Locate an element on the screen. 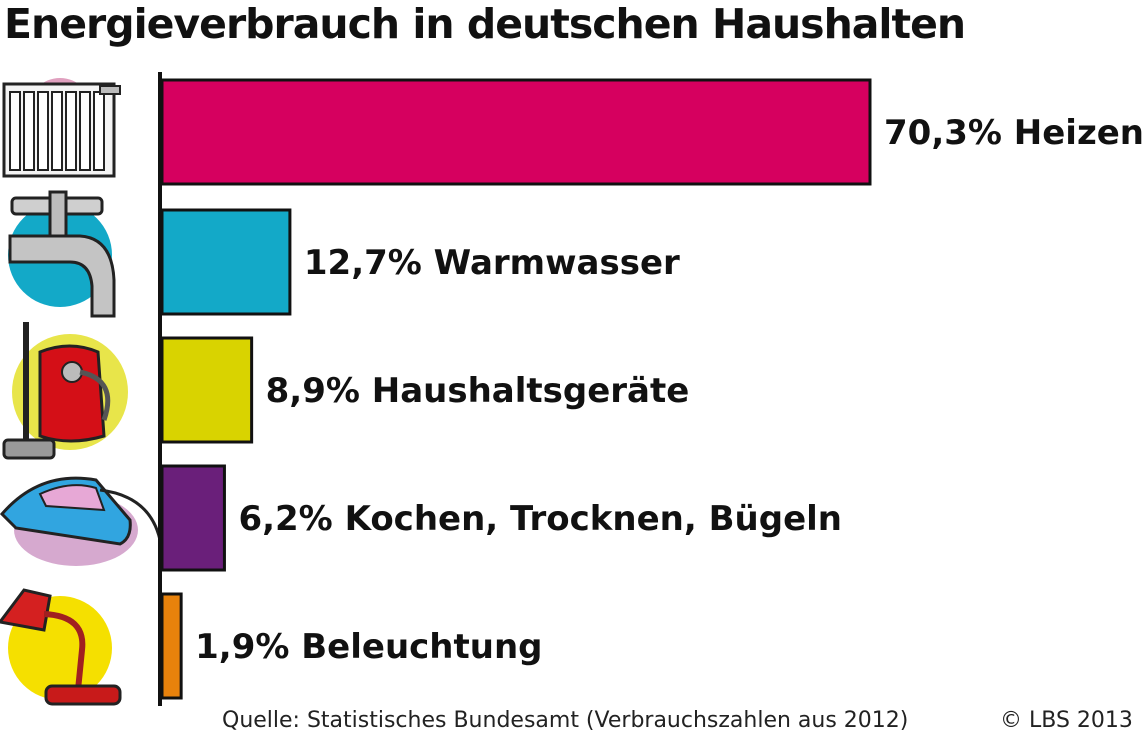 The width and height of the screenshot is (1148, 740). water-tap-icon is located at coordinates (62, 254).